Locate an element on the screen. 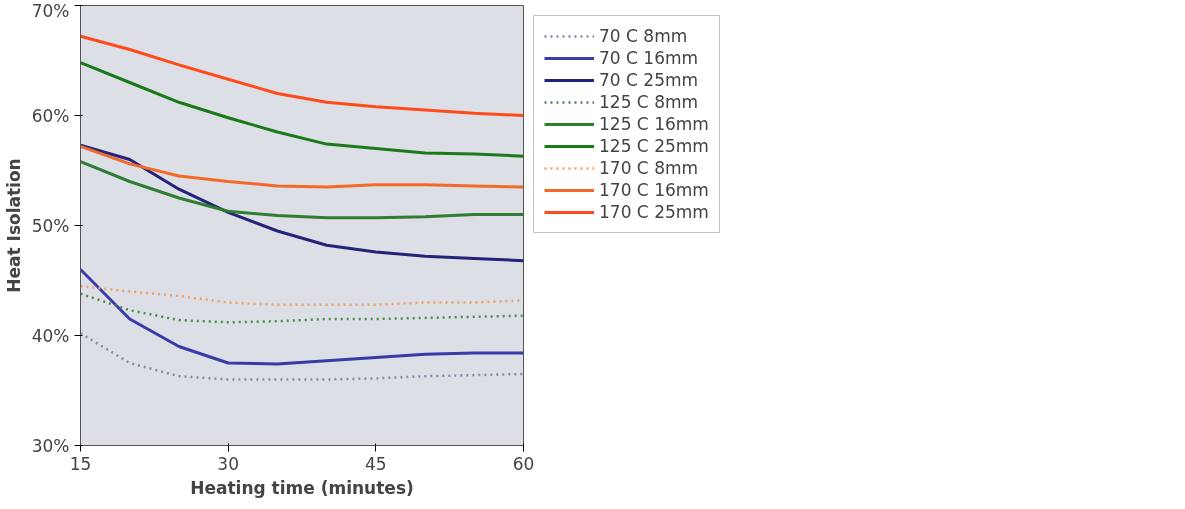 The height and width of the screenshot is (509, 1185). x-axis-title: Heating time (minutes) is located at coordinates (302, 487).